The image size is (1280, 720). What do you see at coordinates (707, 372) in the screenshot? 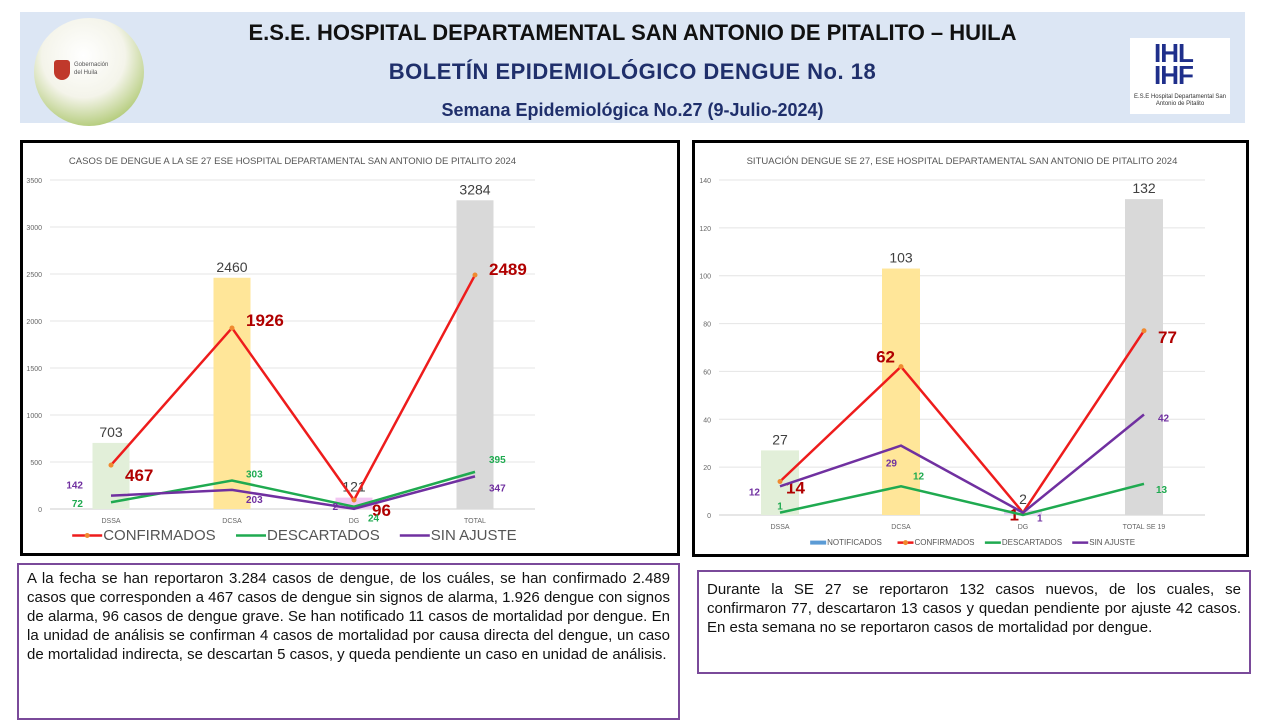
I see `y-tick-label: 60` at bounding box center [707, 372].